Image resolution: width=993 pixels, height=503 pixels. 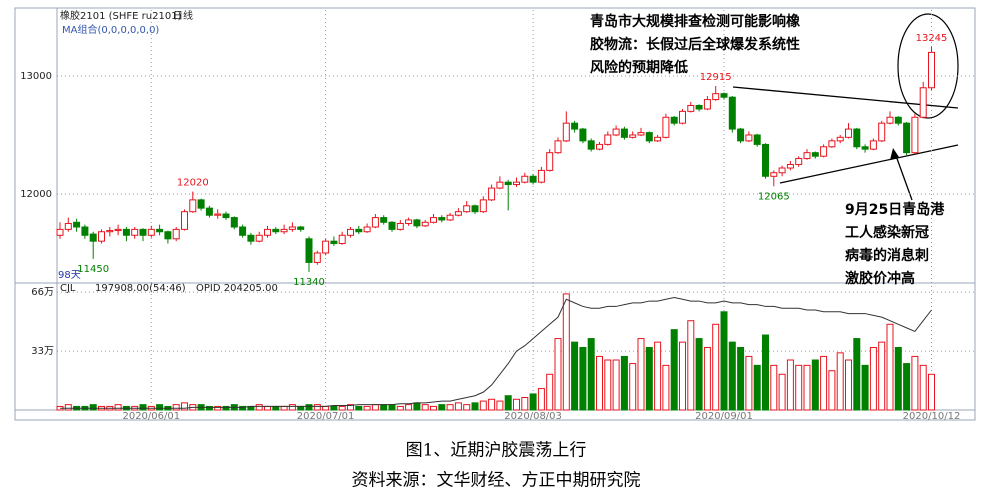 I want to click on vol-info: 197908.00(54:46), so click(x=140, y=288).